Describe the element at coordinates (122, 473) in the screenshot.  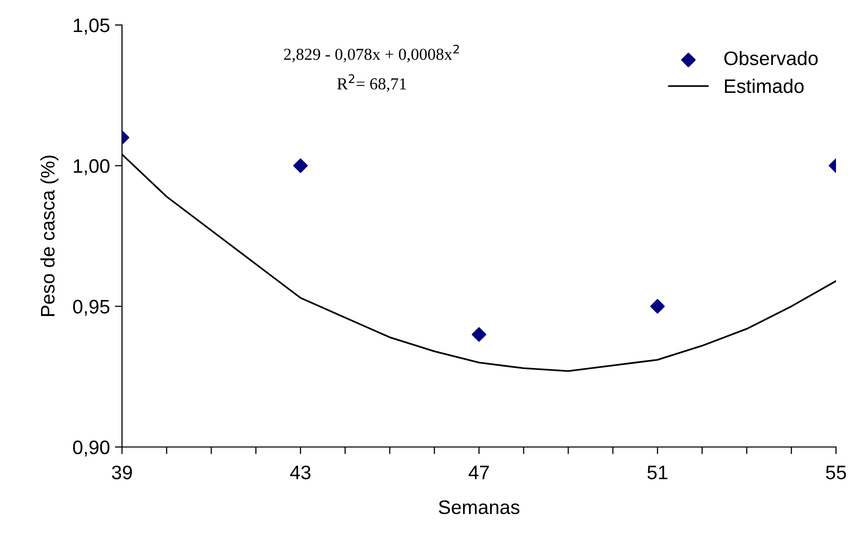
I see `x-tick-label: 39` at that location.